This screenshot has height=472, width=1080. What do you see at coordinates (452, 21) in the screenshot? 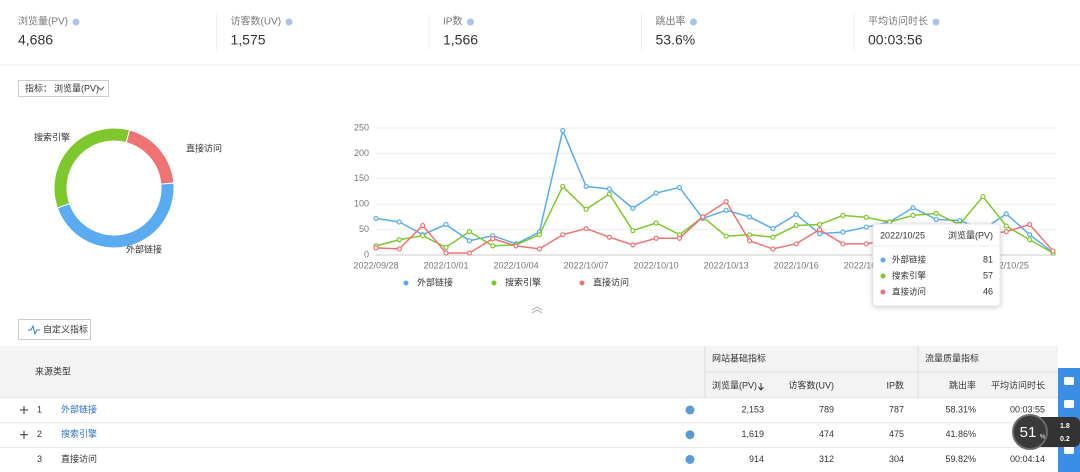
I see `metric-label: IP数` at bounding box center [452, 21].